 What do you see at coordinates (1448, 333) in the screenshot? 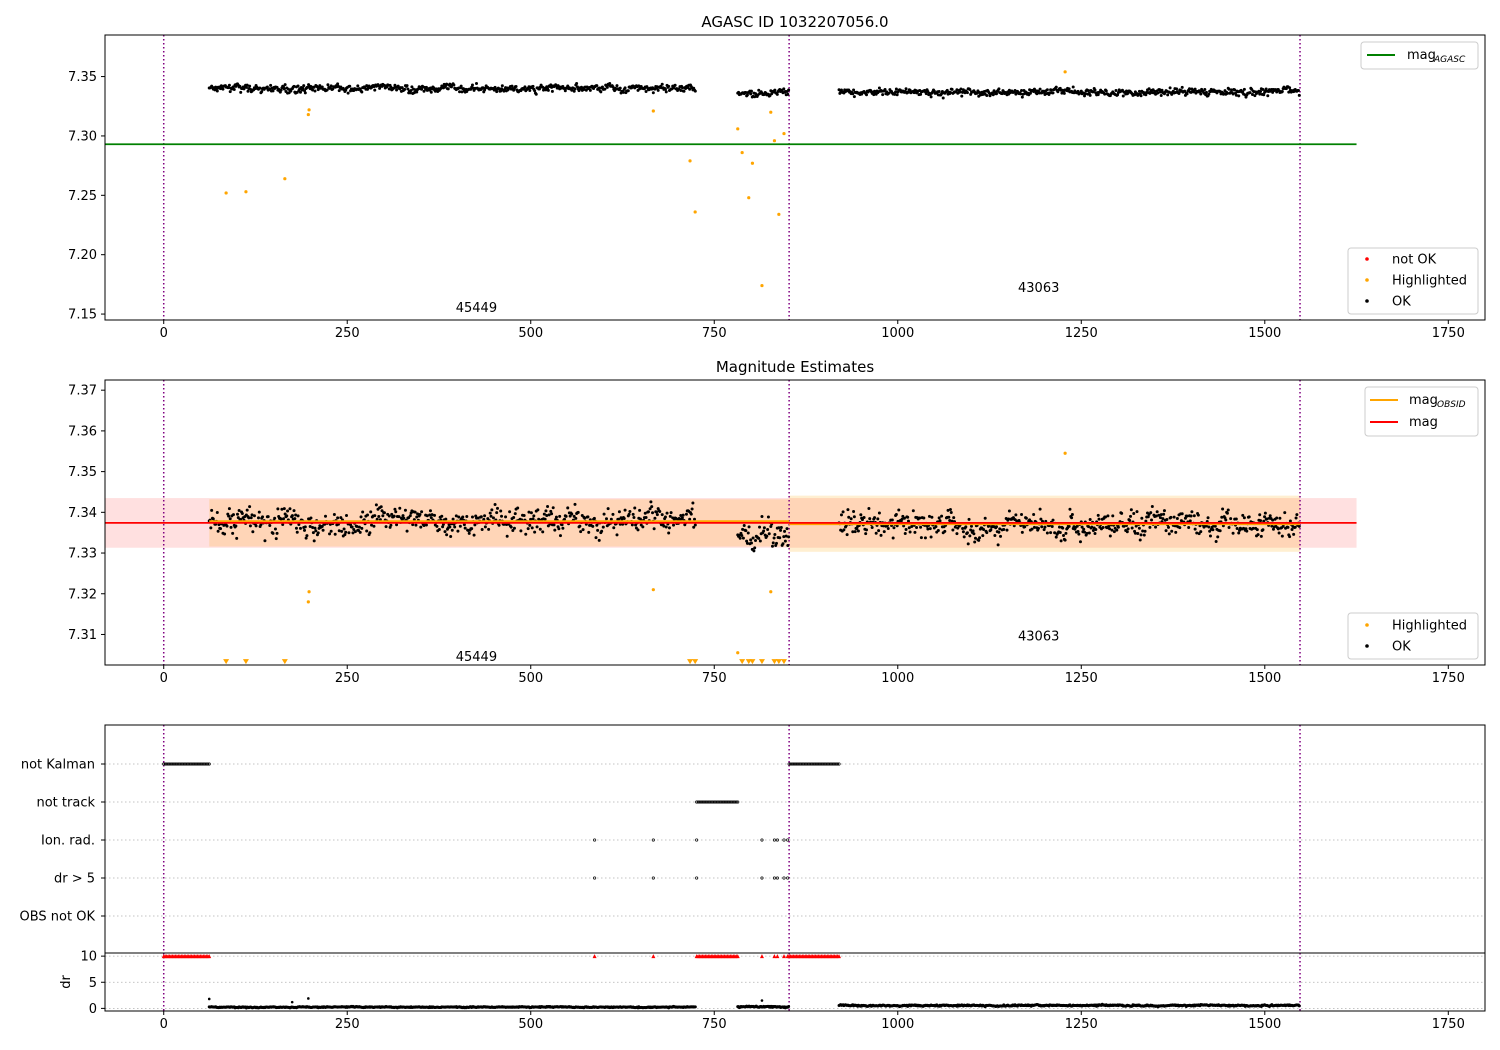
I see `x-tick-label: 1750` at bounding box center [1448, 333].